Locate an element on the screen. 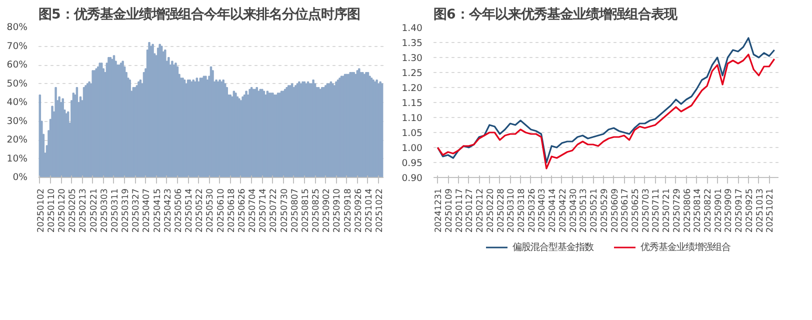 The height and width of the screenshot is (320, 812). y-tick-label: 60% is located at coordinates (17, 65).